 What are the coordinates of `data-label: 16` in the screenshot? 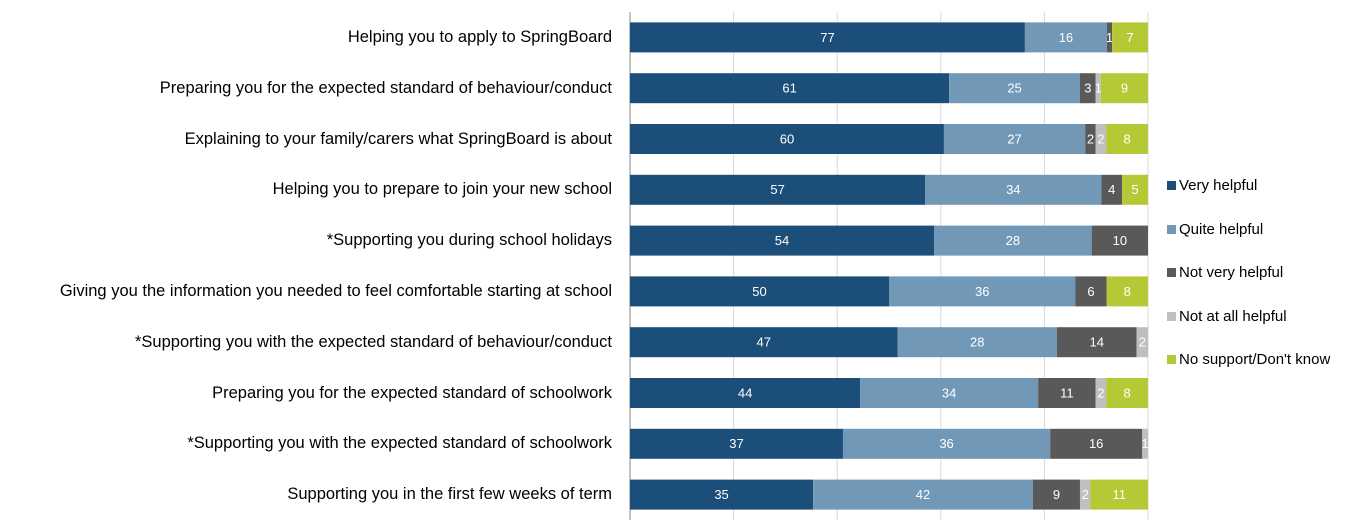 It's located at (1096, 443).